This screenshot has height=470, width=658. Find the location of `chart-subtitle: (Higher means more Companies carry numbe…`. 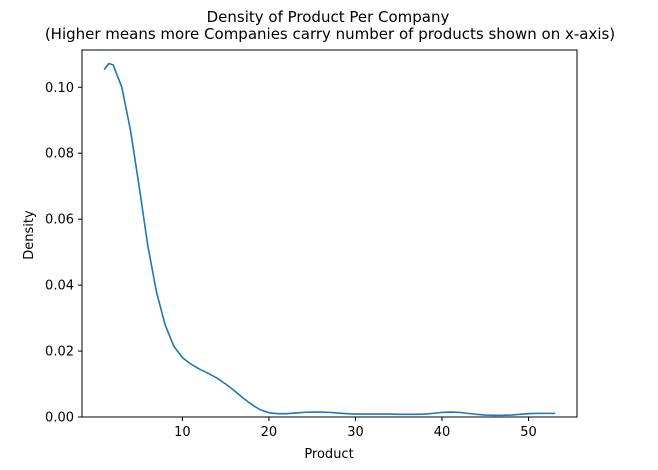

chart-subtitle: (Higher means more Companies carry numbe… is located at coordinates (330, 34).